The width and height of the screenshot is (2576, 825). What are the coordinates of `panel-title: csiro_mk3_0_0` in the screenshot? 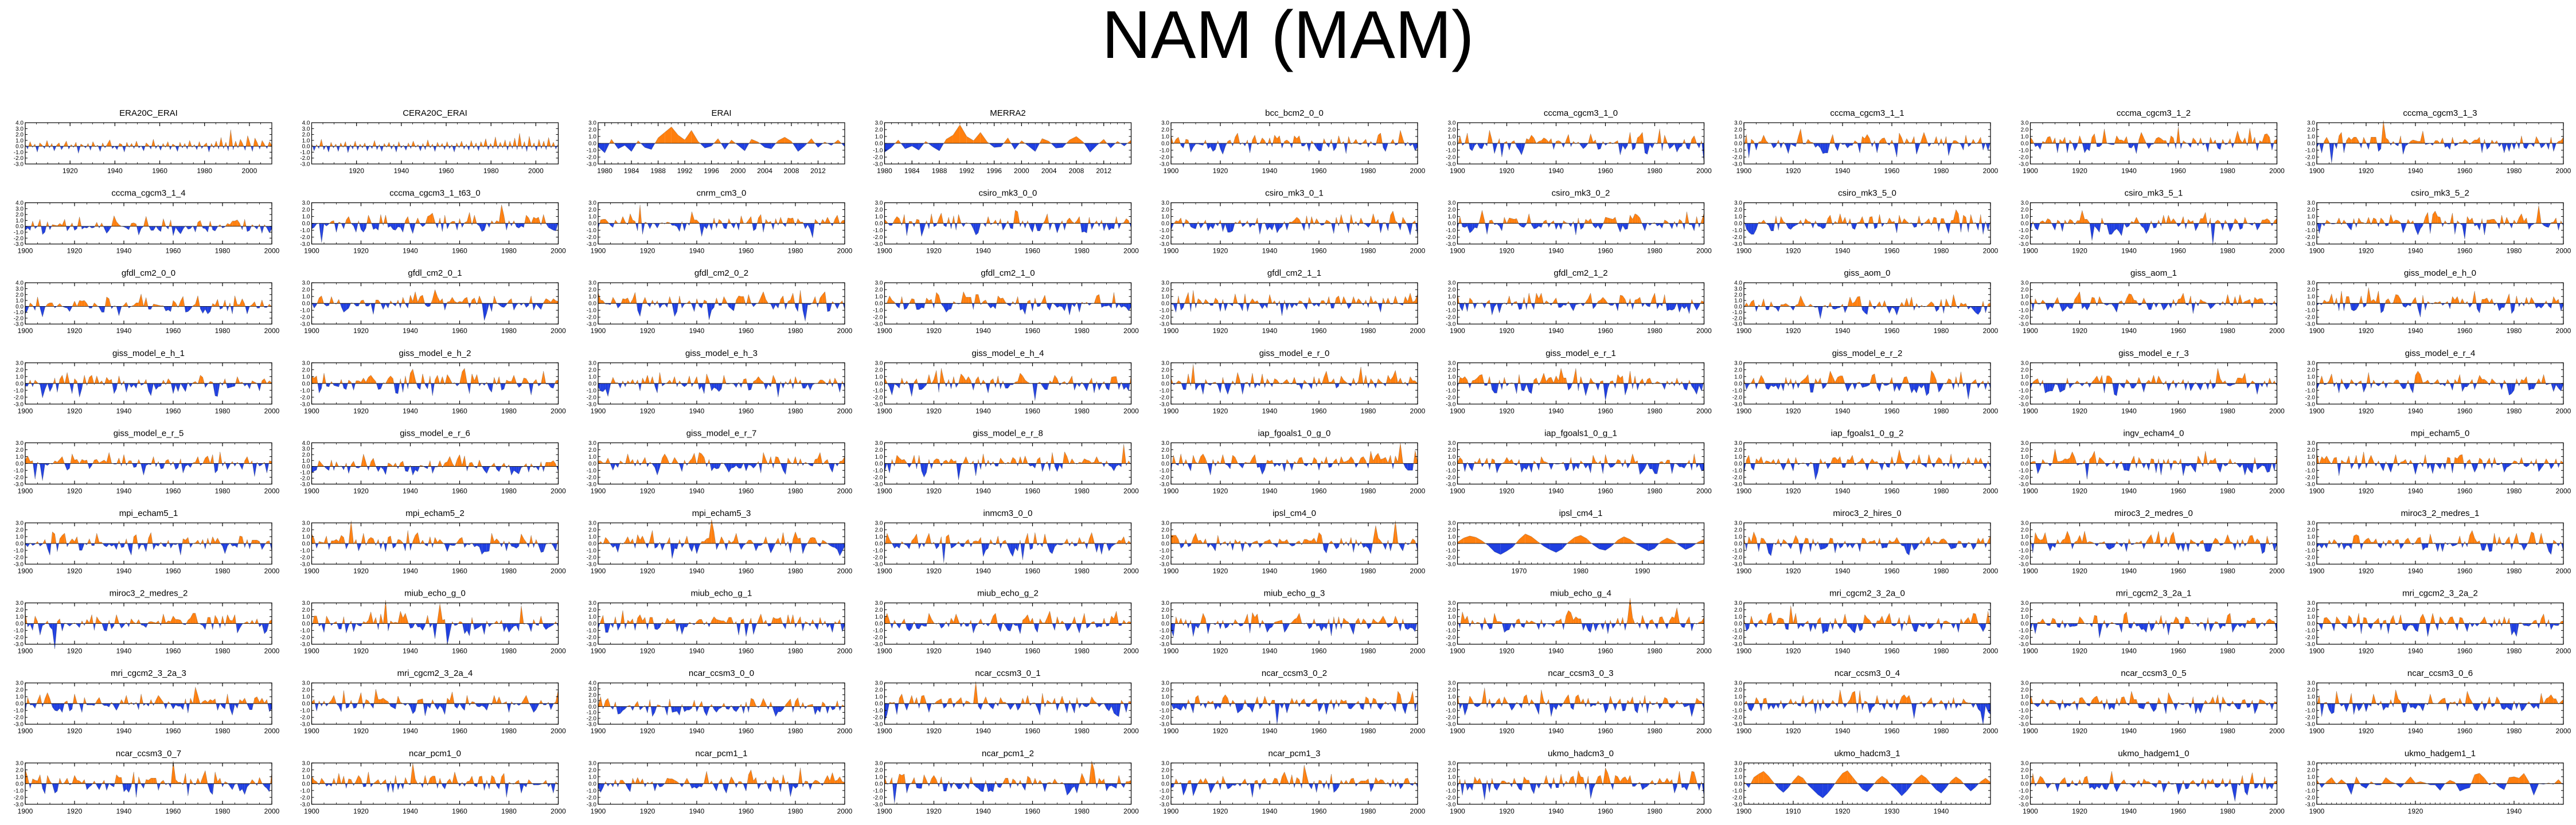 It's located at (1008, 193).